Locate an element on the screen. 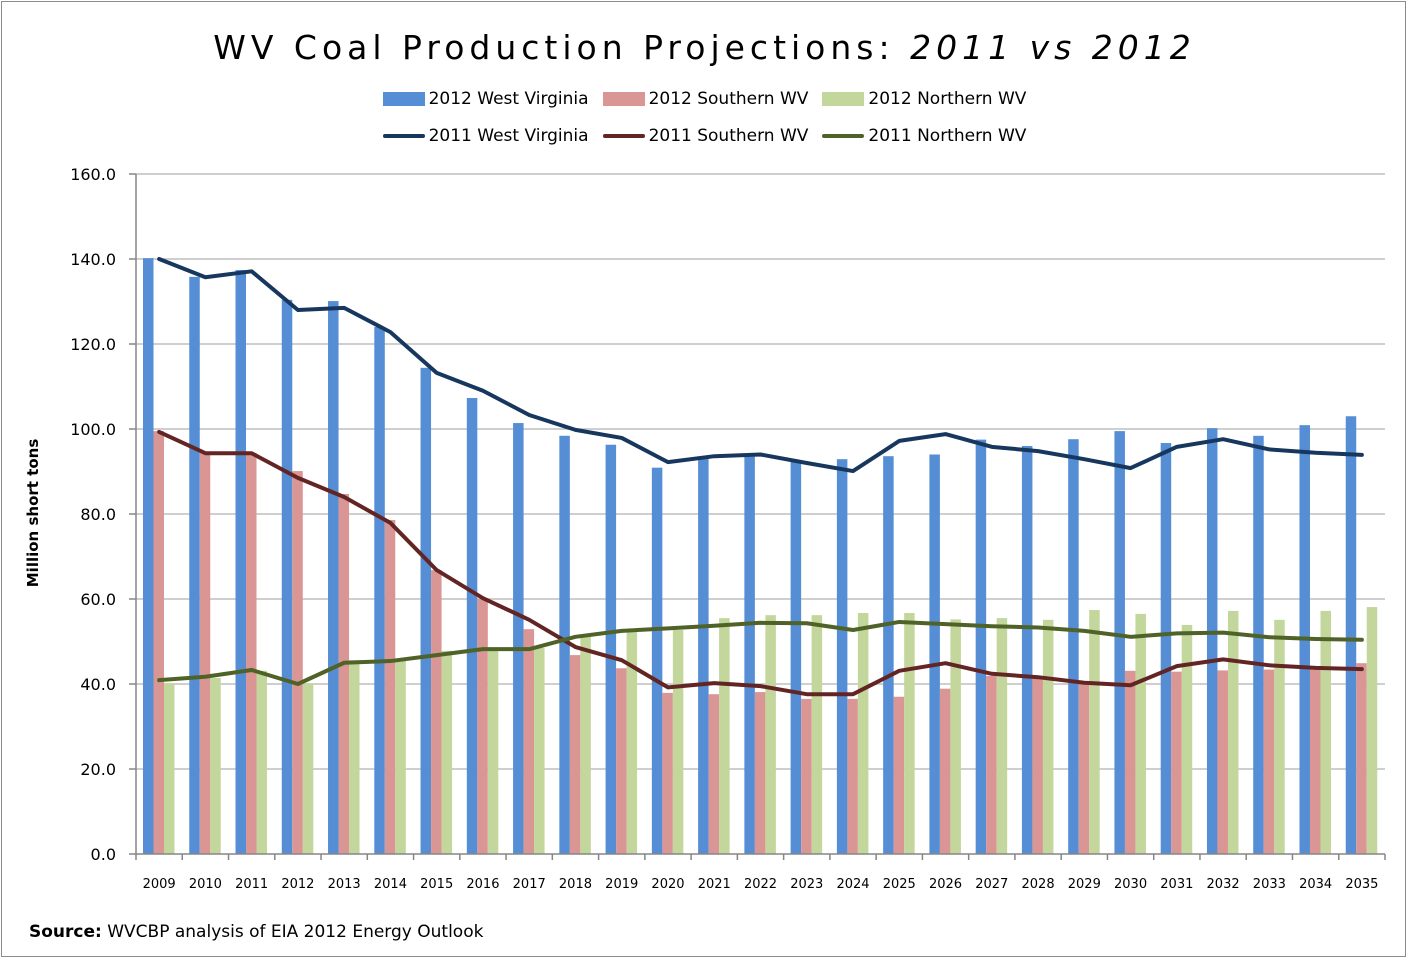 This screenshot has height=960, width=1409. legend-label: 2012 West Virginia is located at coordinates (508, 99).